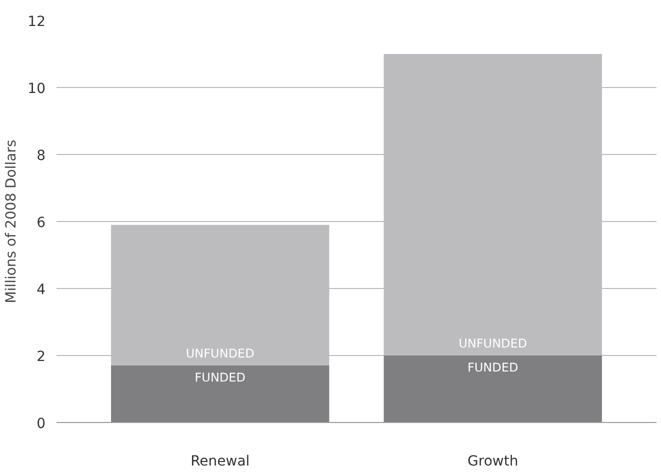 The width and height of the screenshot is (661, 472). Describe the element at coordinates (220, 377) in the screenshot. I see `series-label: FUNDED` at that location.